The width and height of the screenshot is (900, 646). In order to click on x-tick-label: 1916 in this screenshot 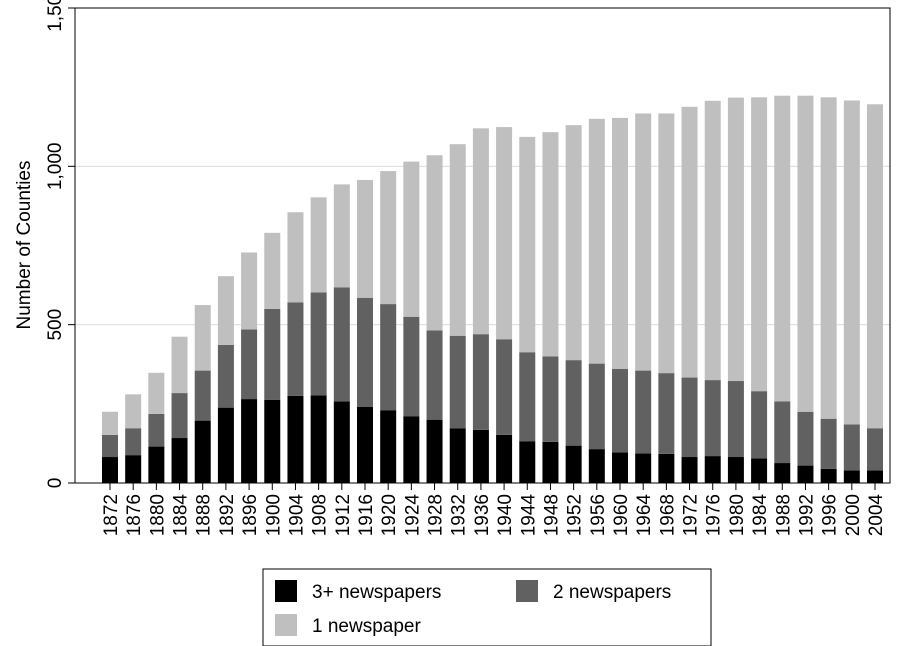, I will do `click(366, 515)`.